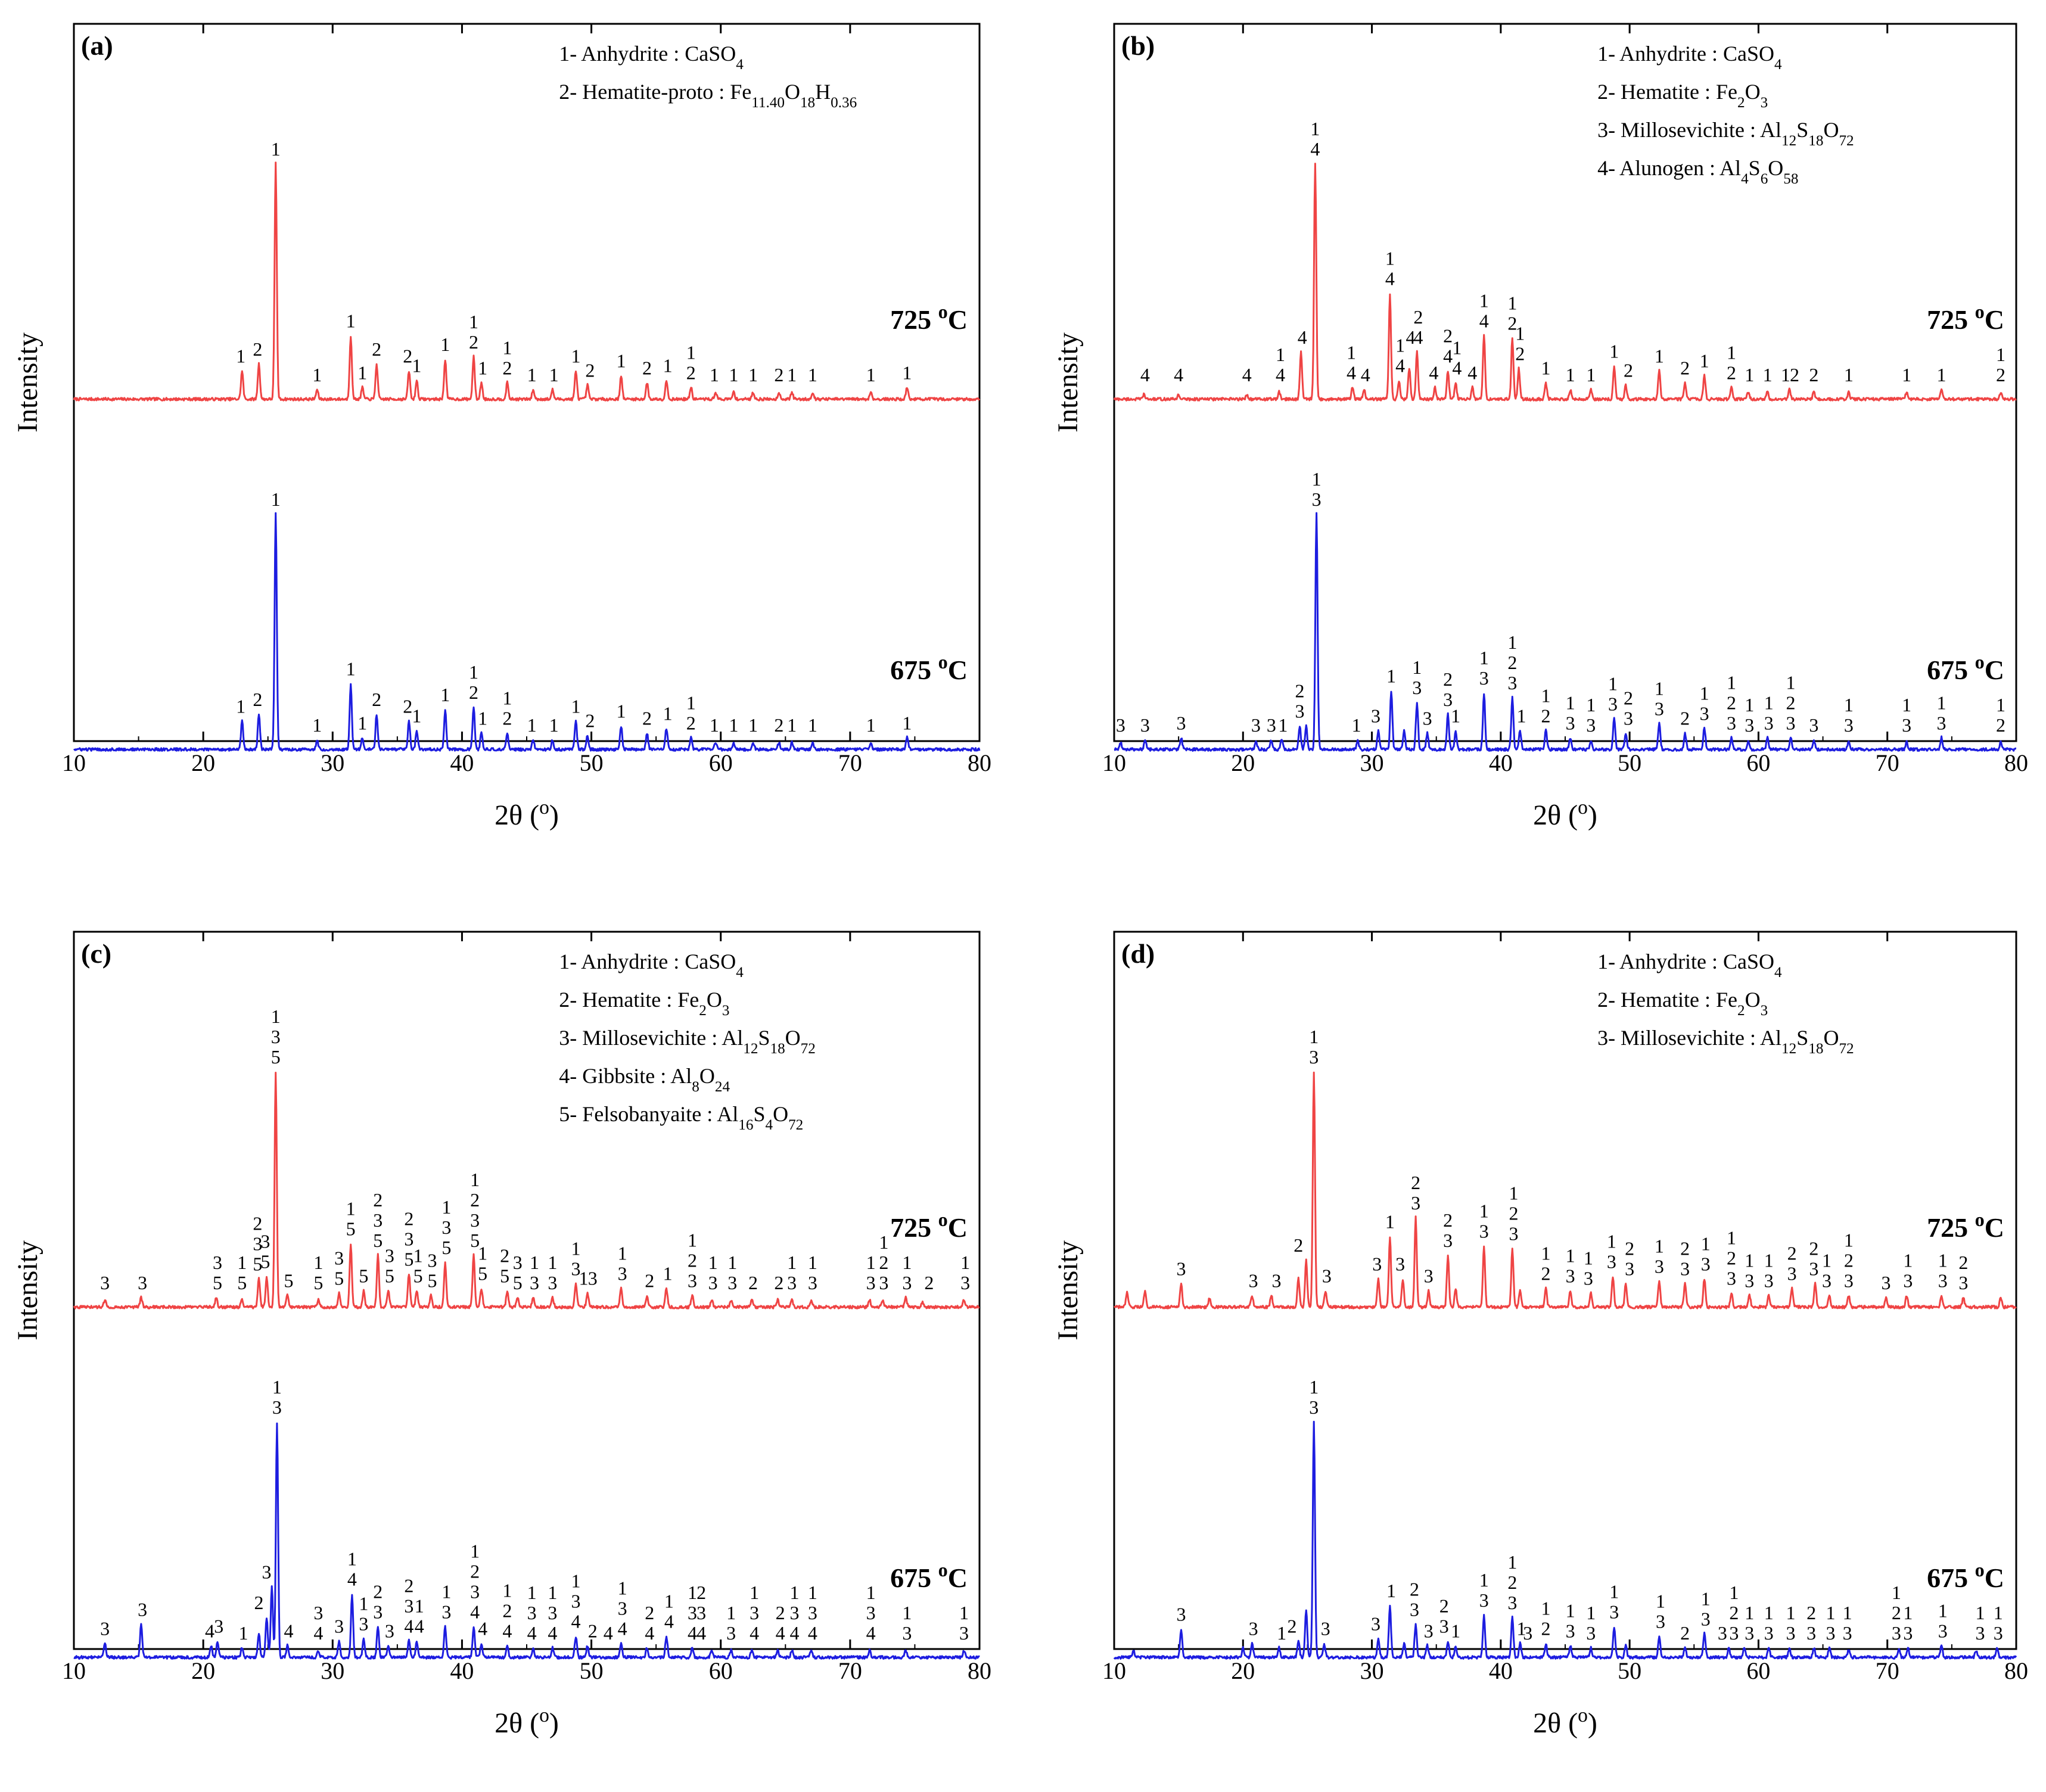  Describe the element at coordinates (1068, 382) in the screenshot. I see `y-axis-label: Intensity` at that location.